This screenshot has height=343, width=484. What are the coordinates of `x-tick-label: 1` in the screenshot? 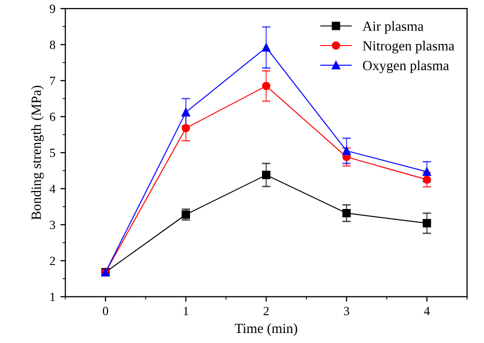 It's located at (186, 311).